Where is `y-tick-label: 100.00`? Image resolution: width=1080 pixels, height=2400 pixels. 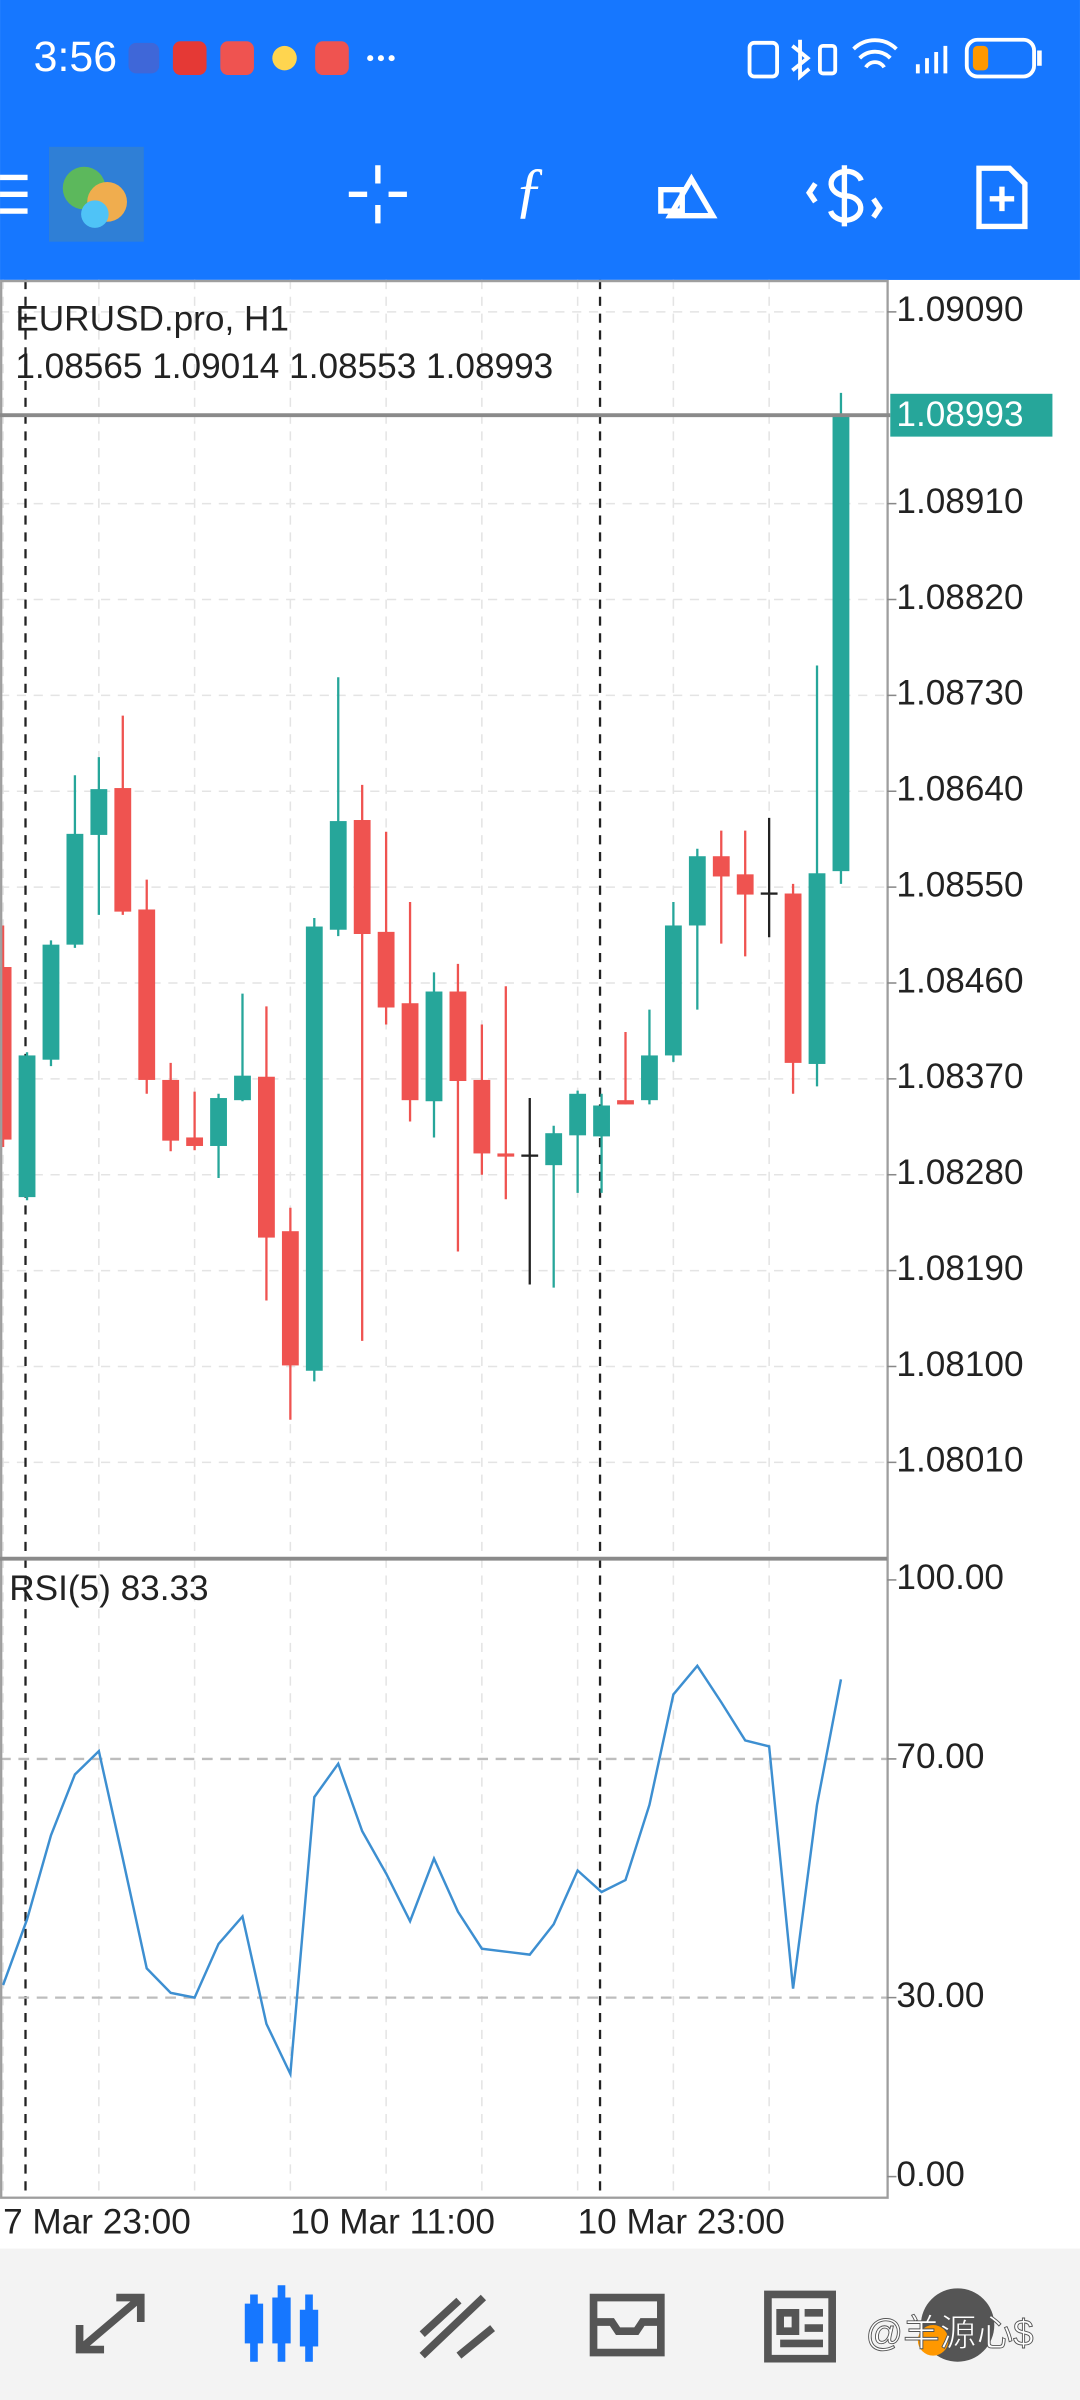 y-tick-label: 100.00 is located at coordinates (950, 1577).